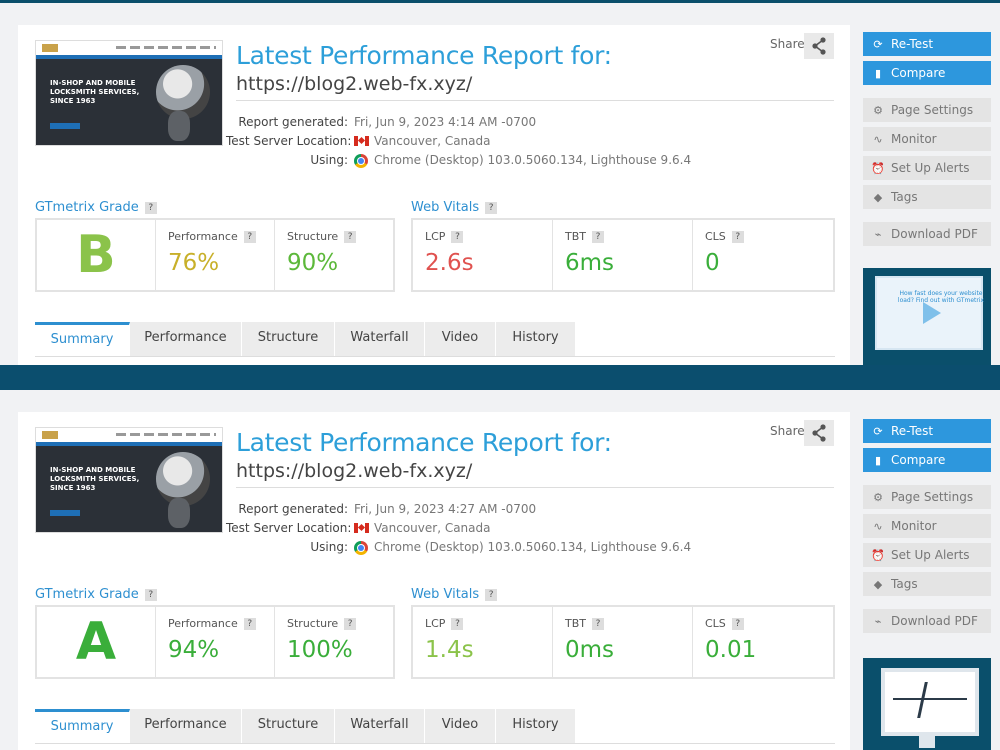 The height and width of the screenshot is (750, 1000). What do you see at coordinates (313, 263) in the screenshot?
I see `structure-value: 90%` at bounding box center [313, 263].